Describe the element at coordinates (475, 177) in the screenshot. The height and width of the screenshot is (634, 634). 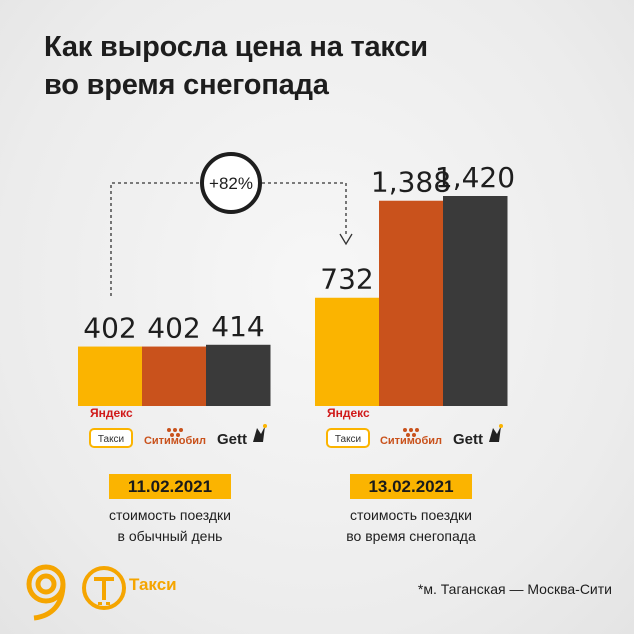
I see `value-label-1-2: 1,420` at that location.